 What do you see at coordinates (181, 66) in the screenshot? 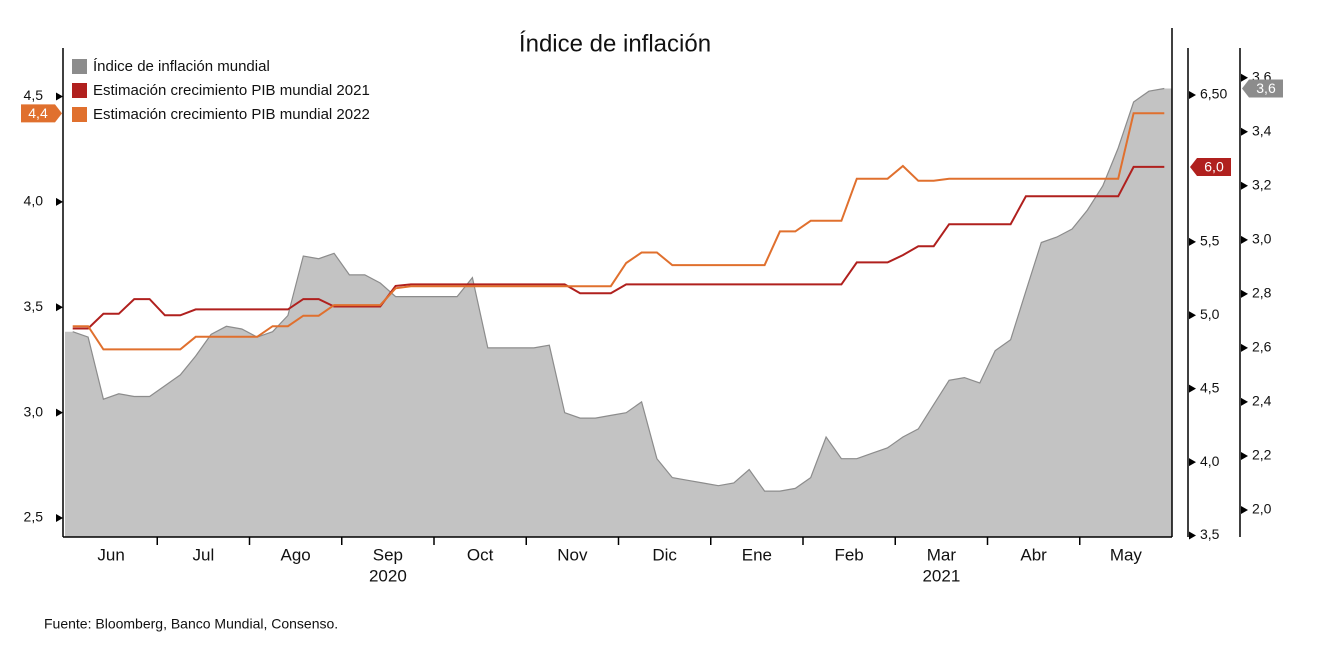
I see `legend-label: Índice de inflación mundial` at bounding box center [181, 66].